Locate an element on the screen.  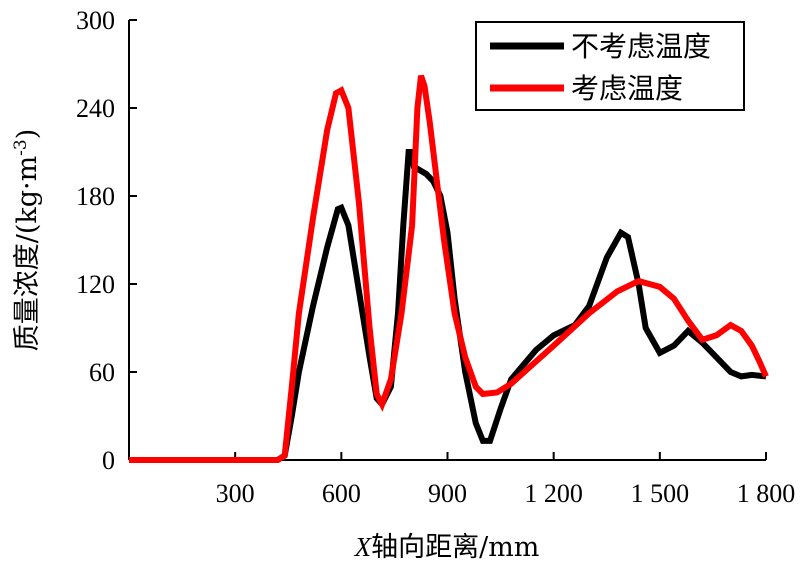
legend-label-series-1: 考虑温度 is located at coordinates (627, 88).